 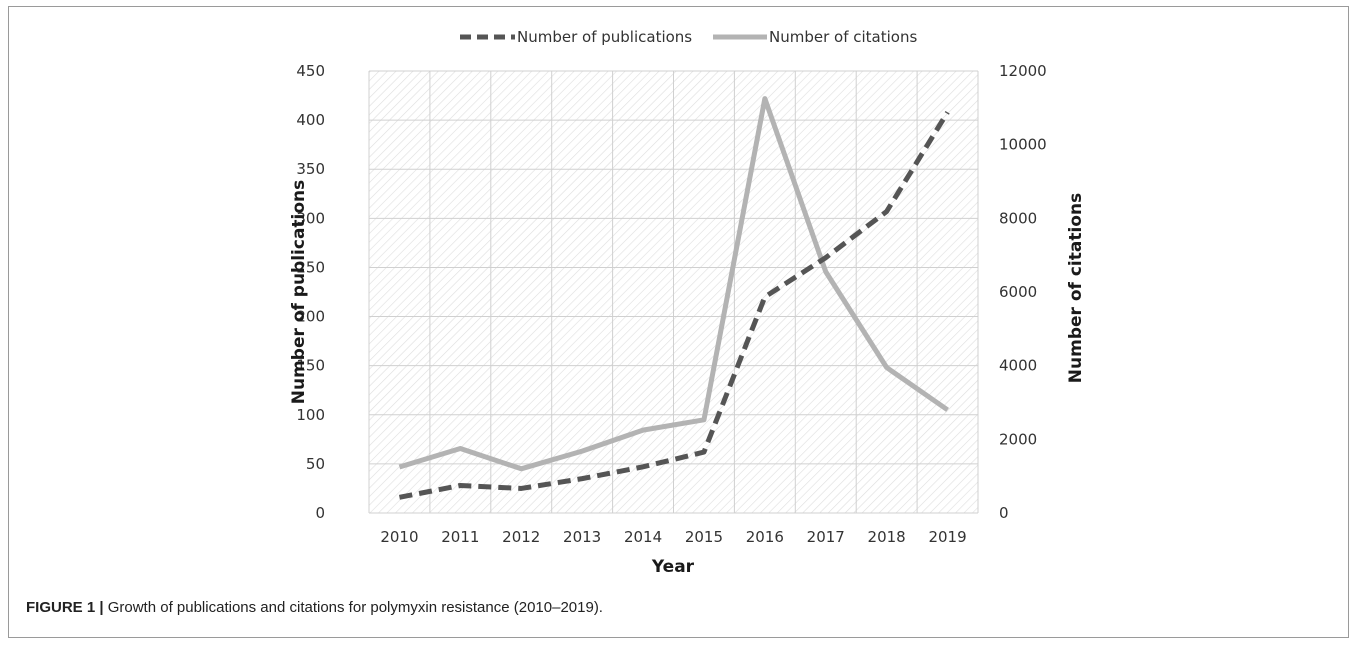 What do you see at coordinates (310, 292) in the screenshot?
I see `y-axis-left-ticks: 0 50 100 150 200 250 300 350 400 450` at bounding box center [310, 292].